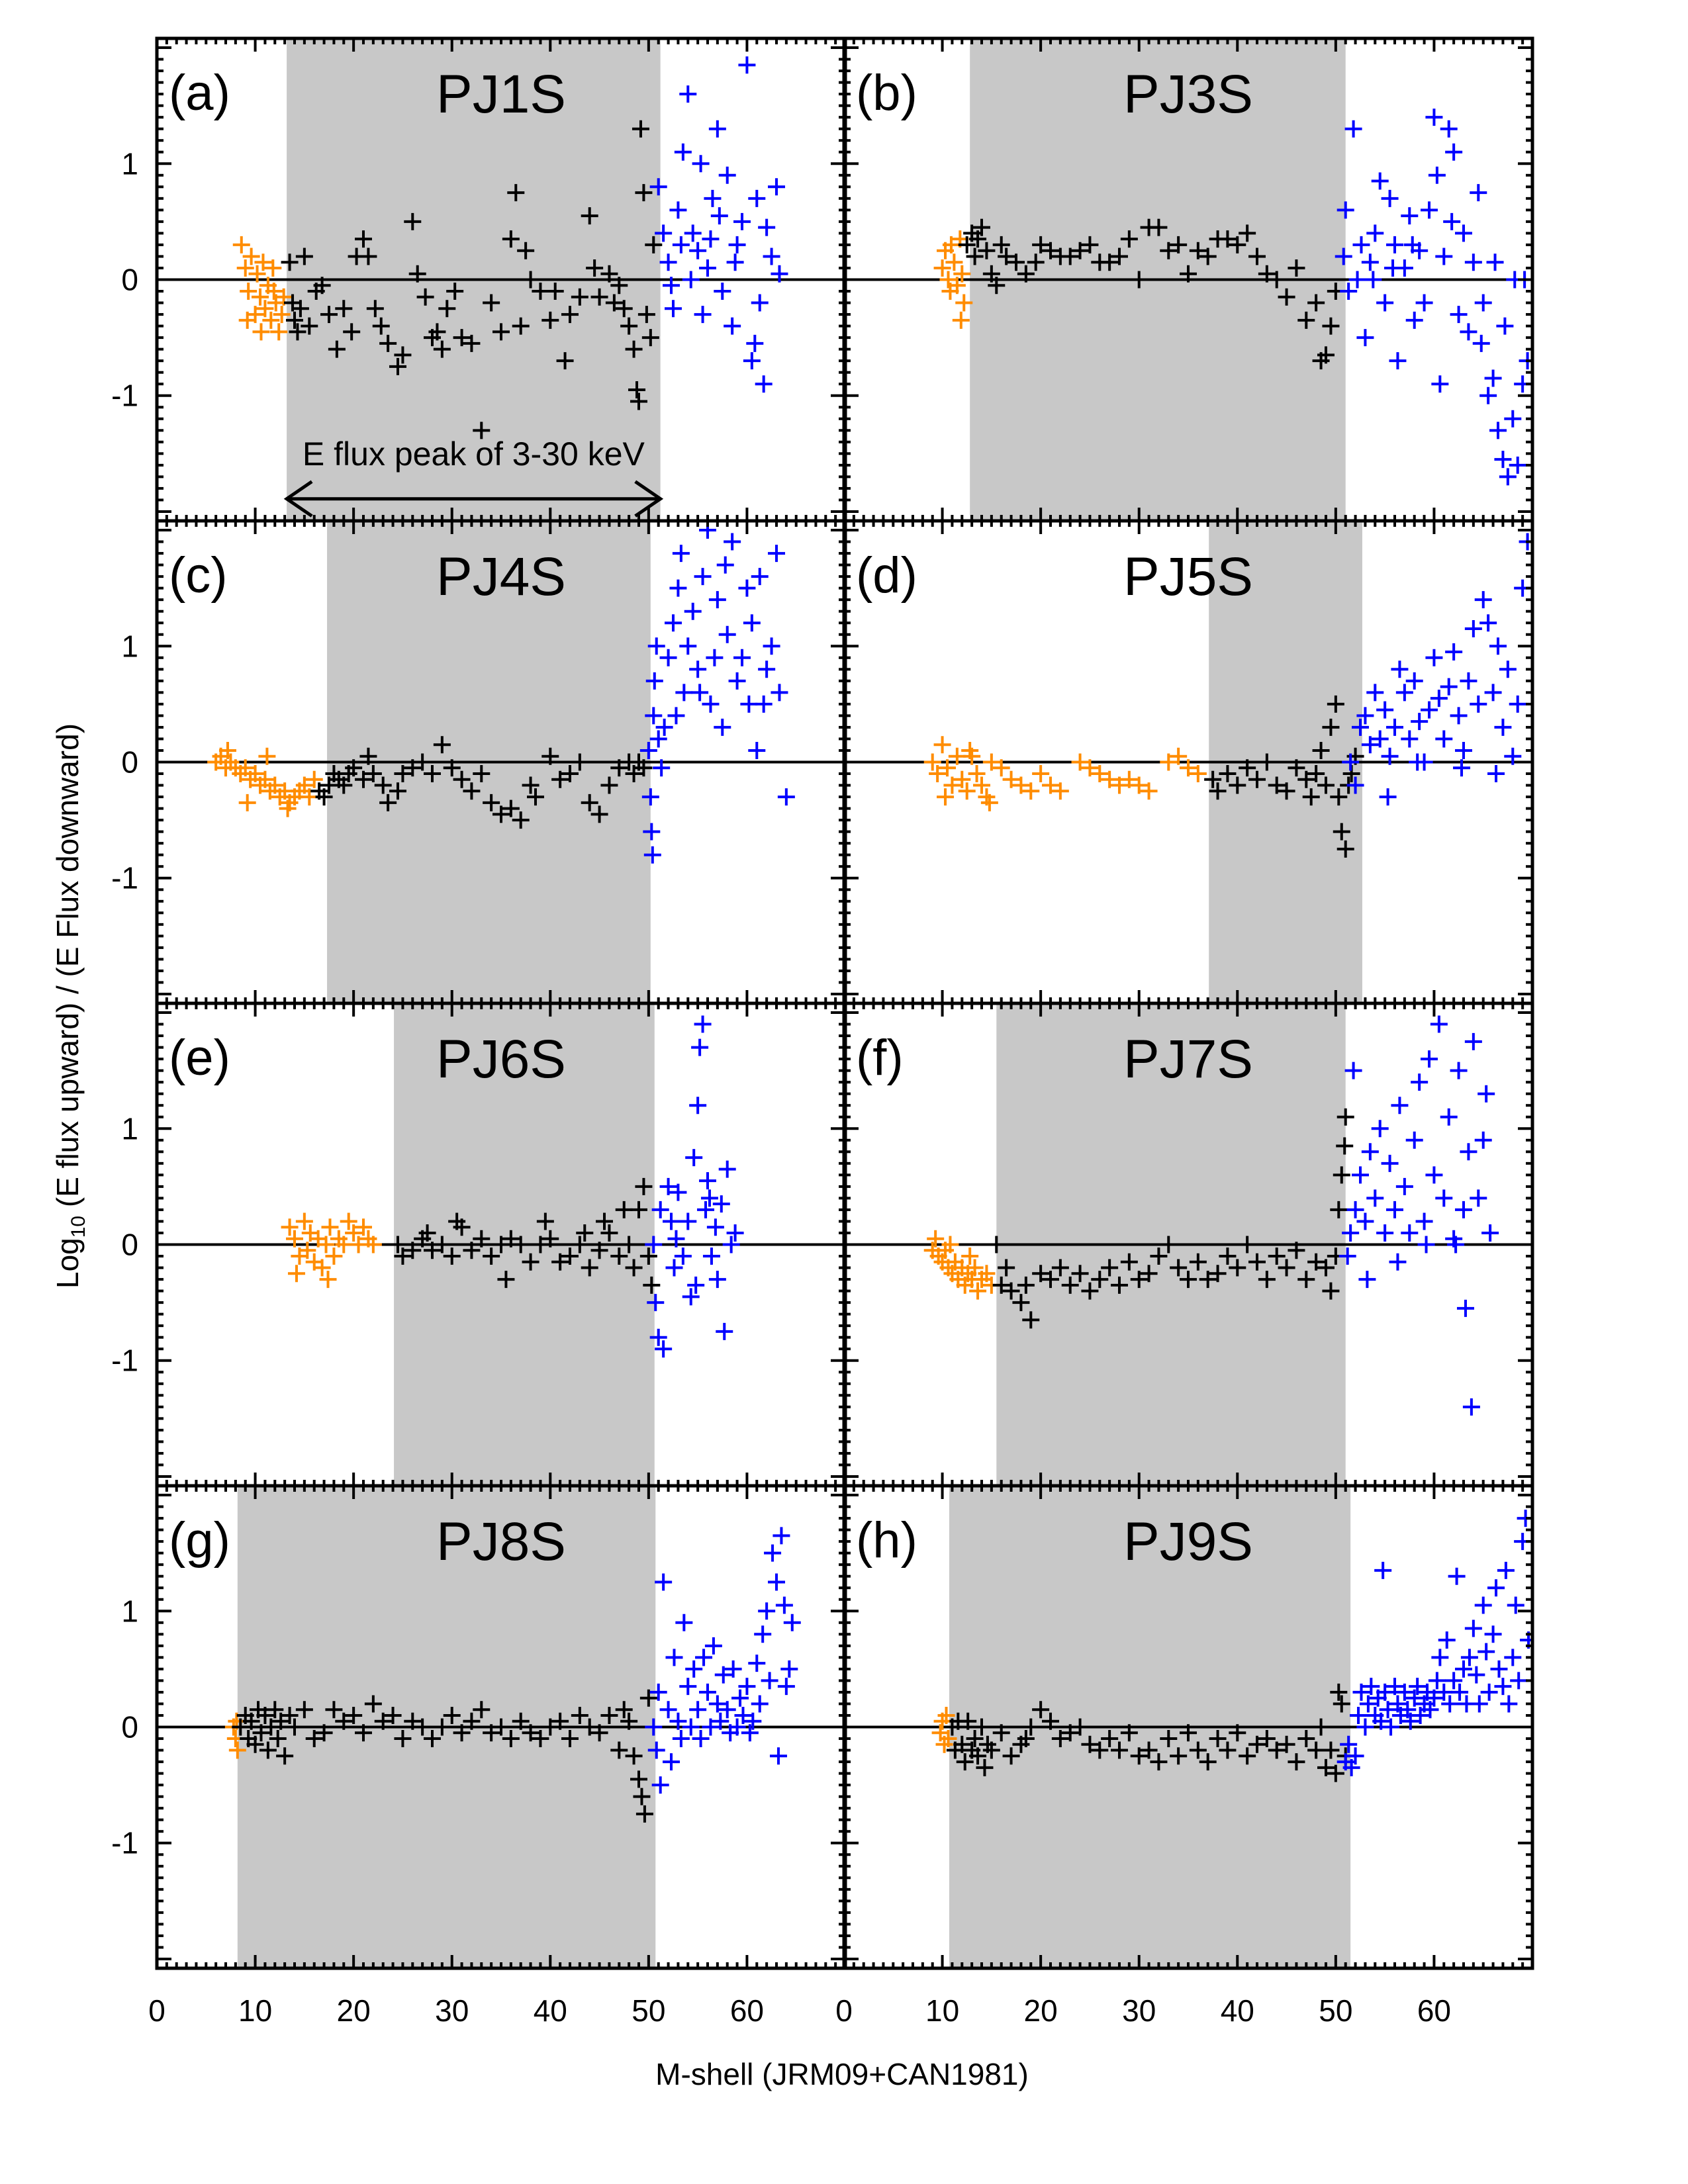 Image resolution: width=1688 pixels, height=2184 pixels. What do you see at coordinates (1335, 2011) in the screenshot?
I see `x-tick-label: 50` at bounding box center [1335, 2011].